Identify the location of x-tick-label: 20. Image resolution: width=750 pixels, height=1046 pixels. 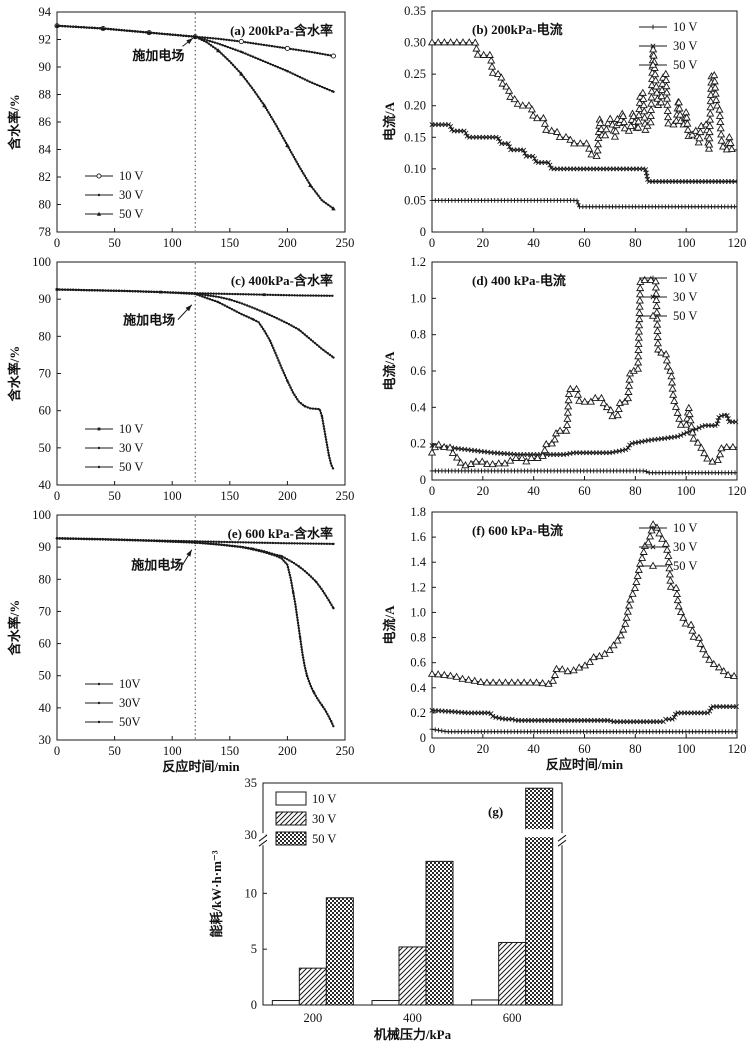
(483, 749).